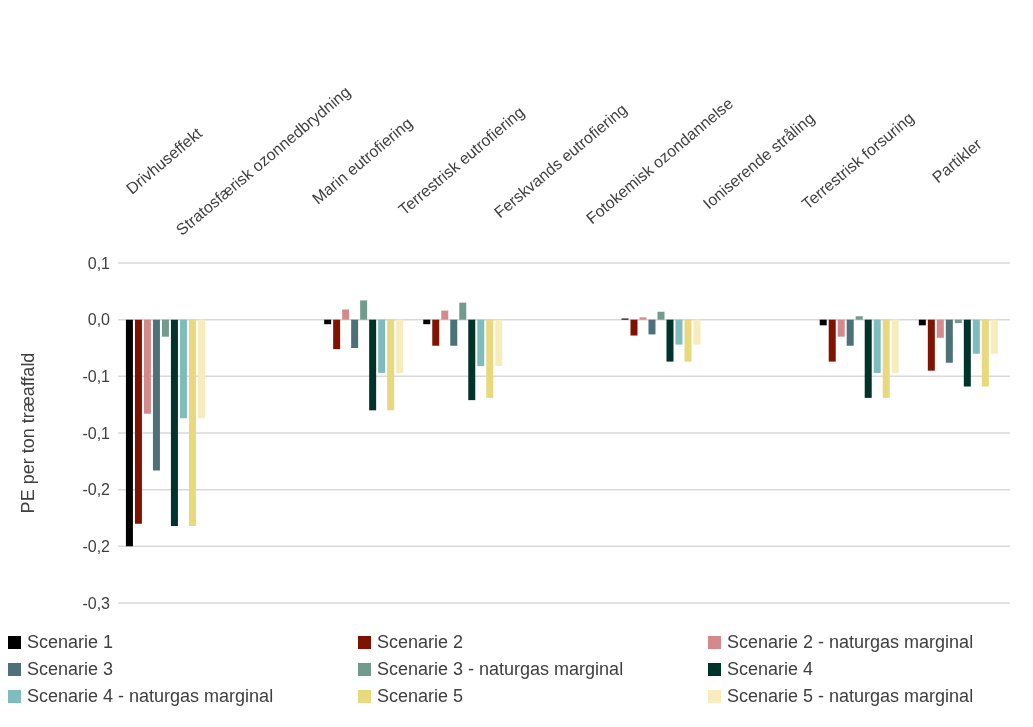 The image size is (1033, 727). I want to click on legend-label: Scenarie 1, so click(70, 642).